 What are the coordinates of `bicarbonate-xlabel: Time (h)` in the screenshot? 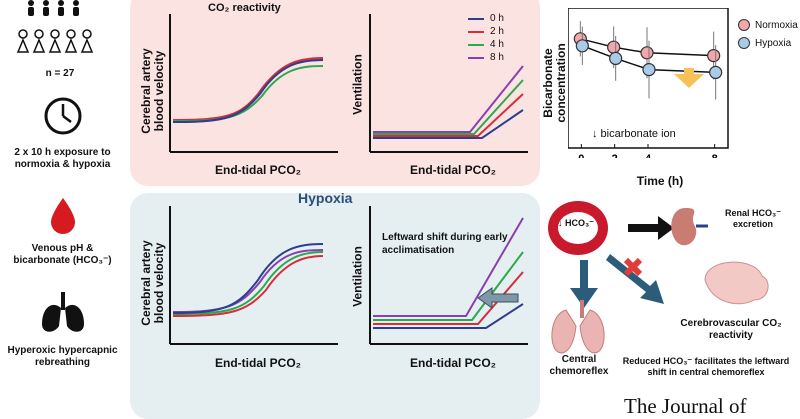 It's located at (660, 181).